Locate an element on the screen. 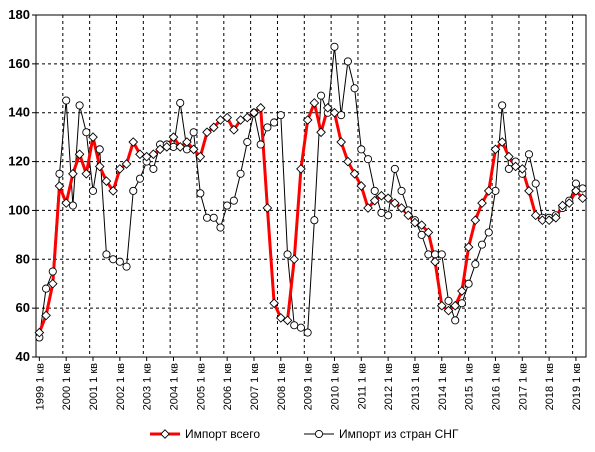 This screenshot has height=452, width=595. x-tick-label: 2014 1 кв is located at coordinates (443, 387).